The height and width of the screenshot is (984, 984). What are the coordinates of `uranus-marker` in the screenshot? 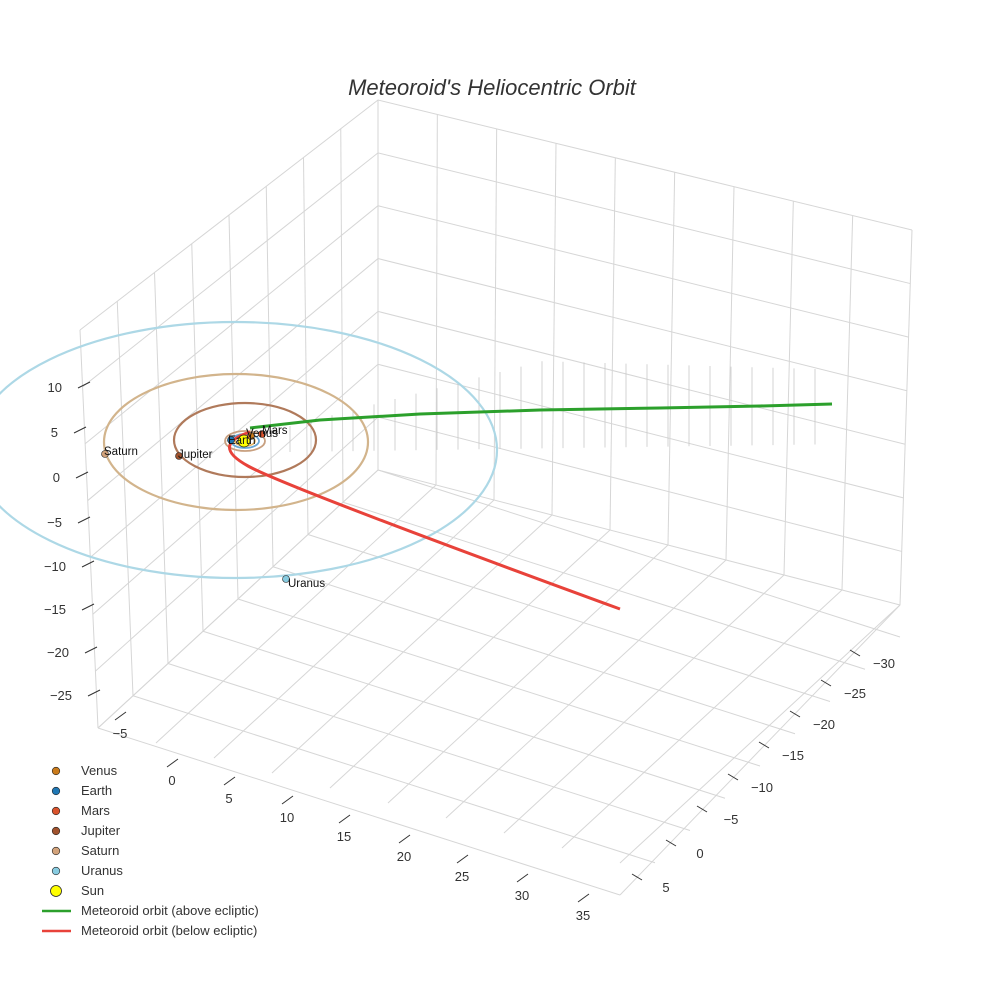 It's located at (286, 579).